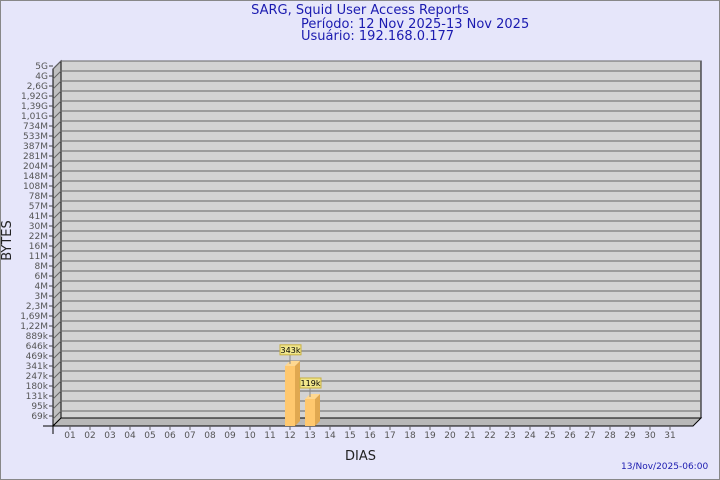 The width and height of the screenshot is (720, 480). Describe the element at coordinates (170, 436) in the screenshot. I see `x-tick-label: 06` at that location.